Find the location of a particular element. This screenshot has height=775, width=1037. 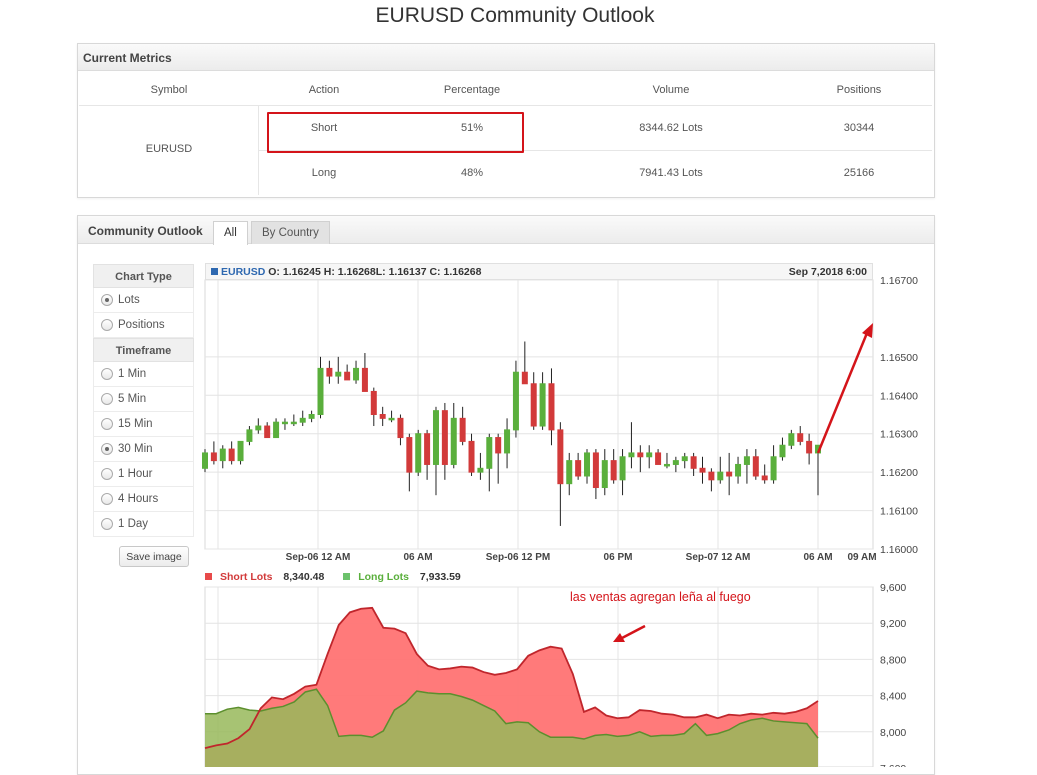

percentage-cell: 48% is located at coordinates (472, 173).